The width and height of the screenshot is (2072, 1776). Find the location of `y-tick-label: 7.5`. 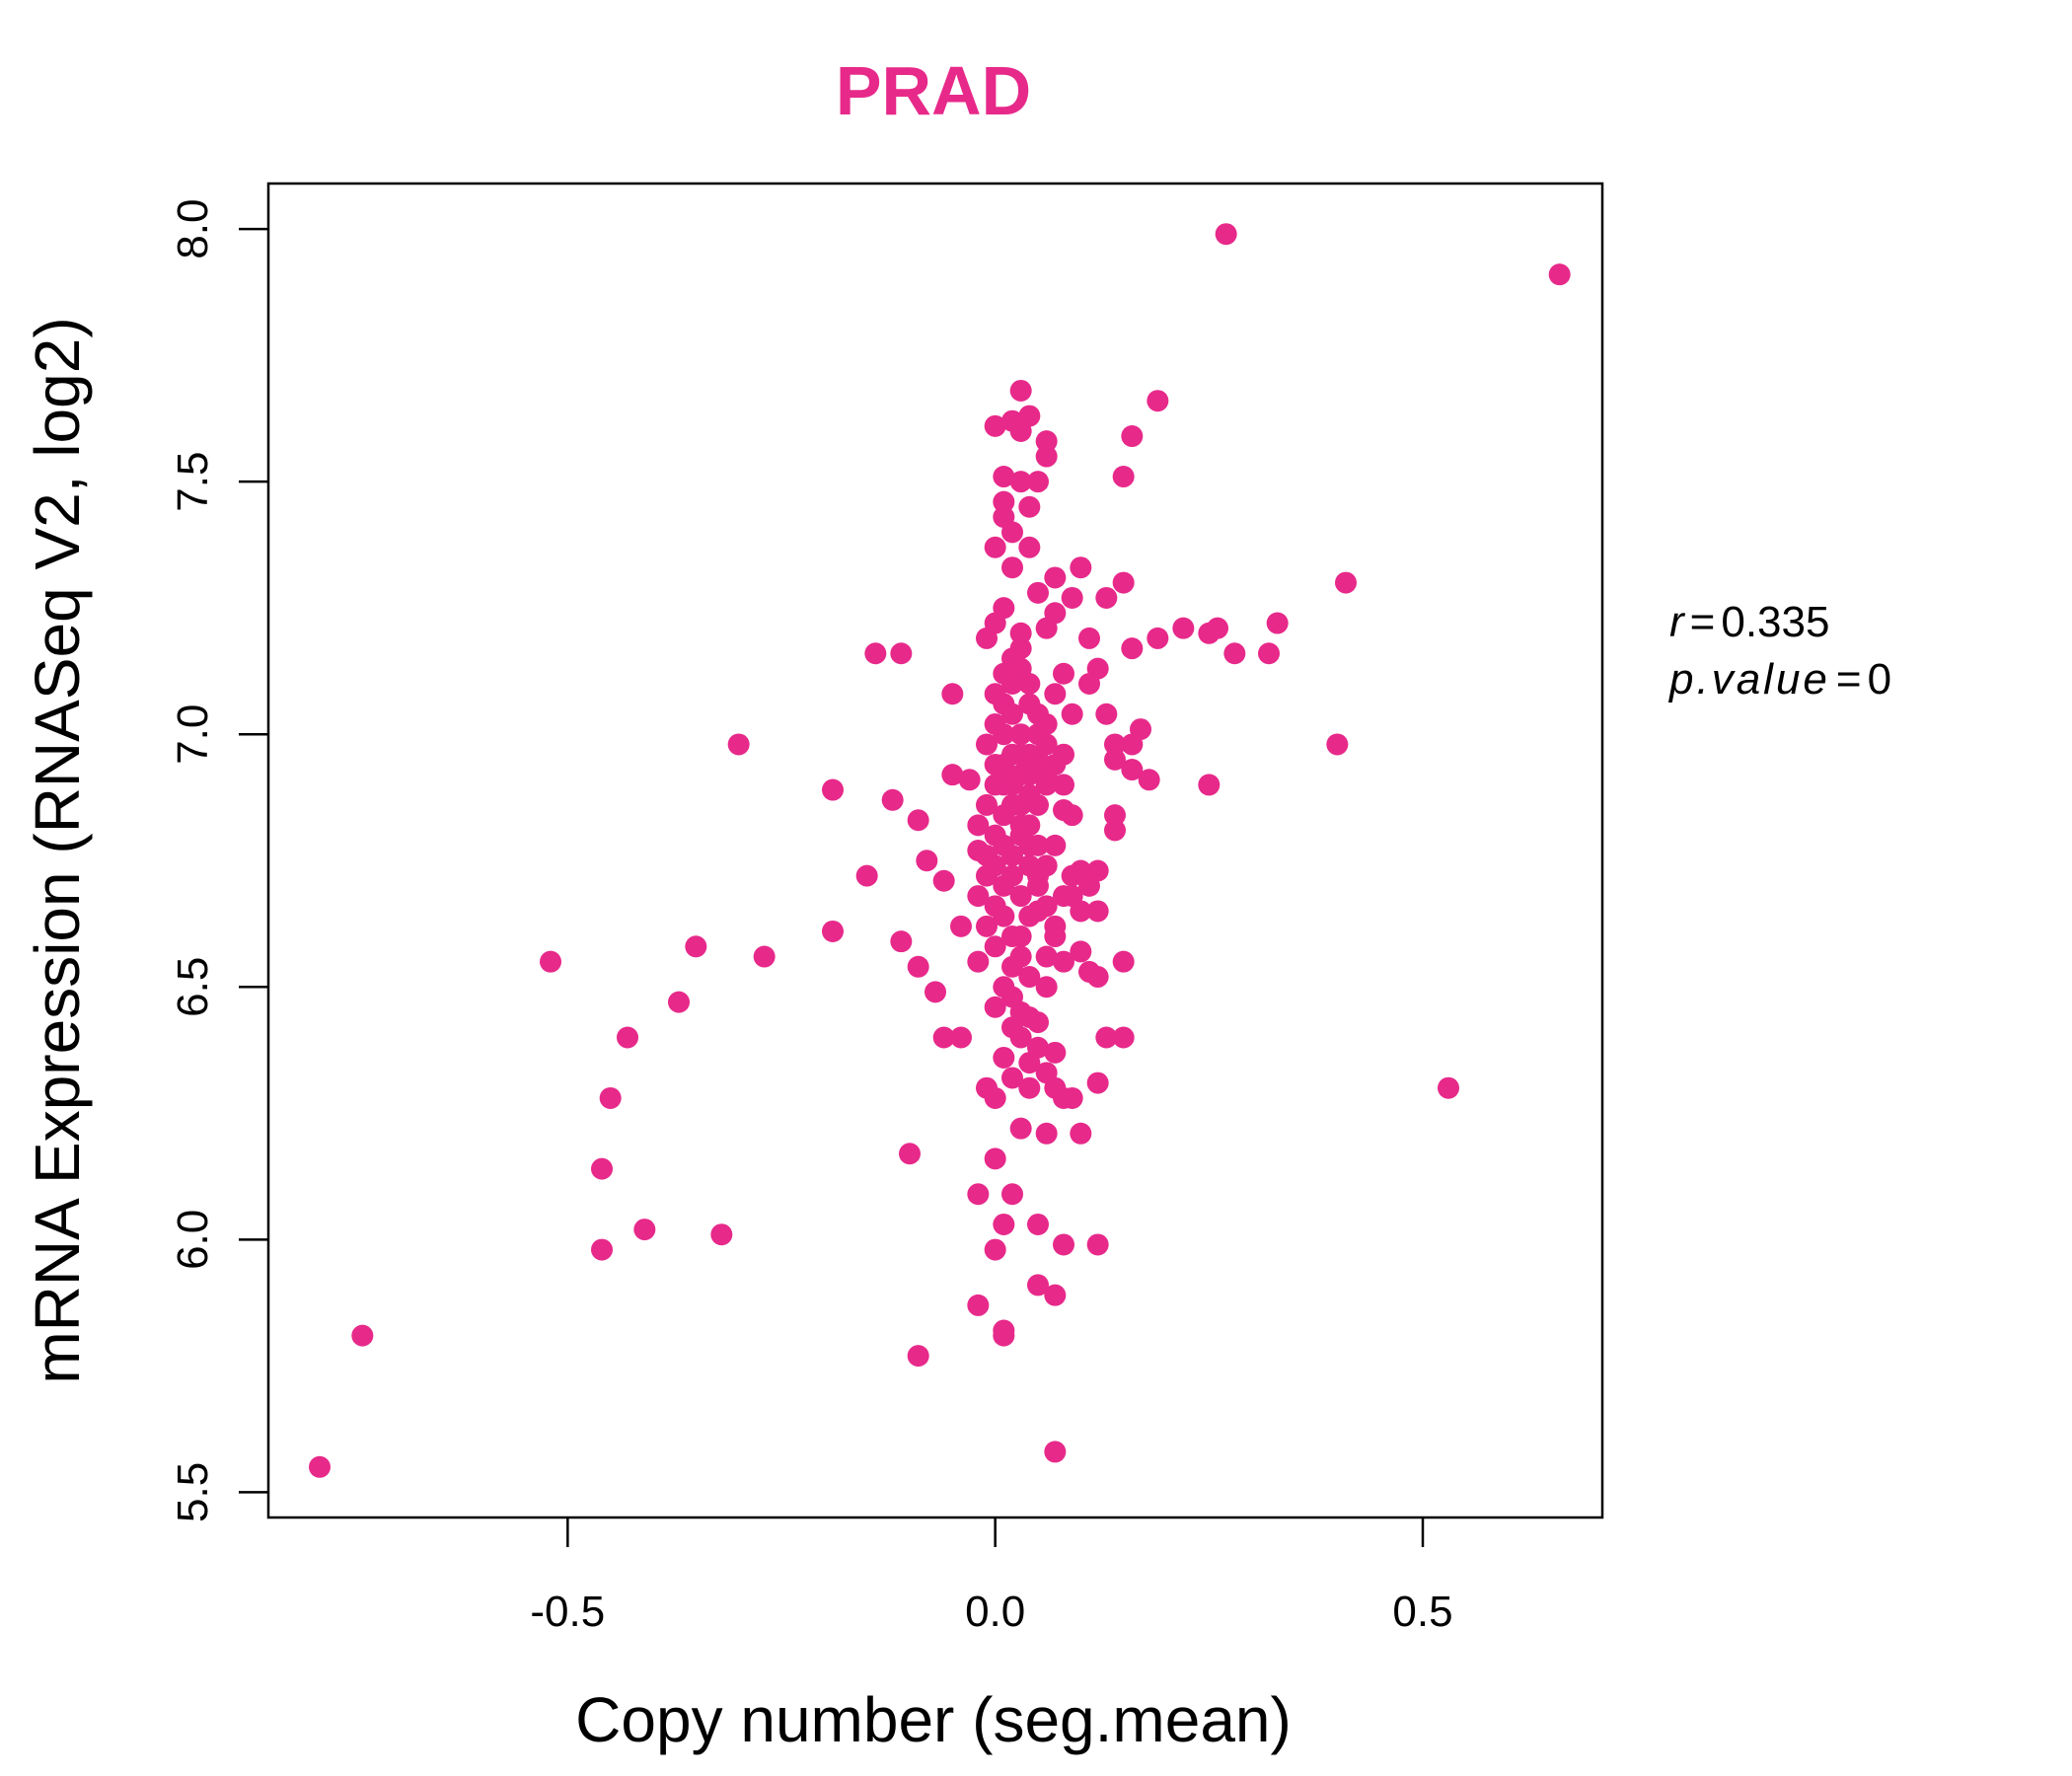

y-tick-label: 7.5 is located at coordinates (193, 482).